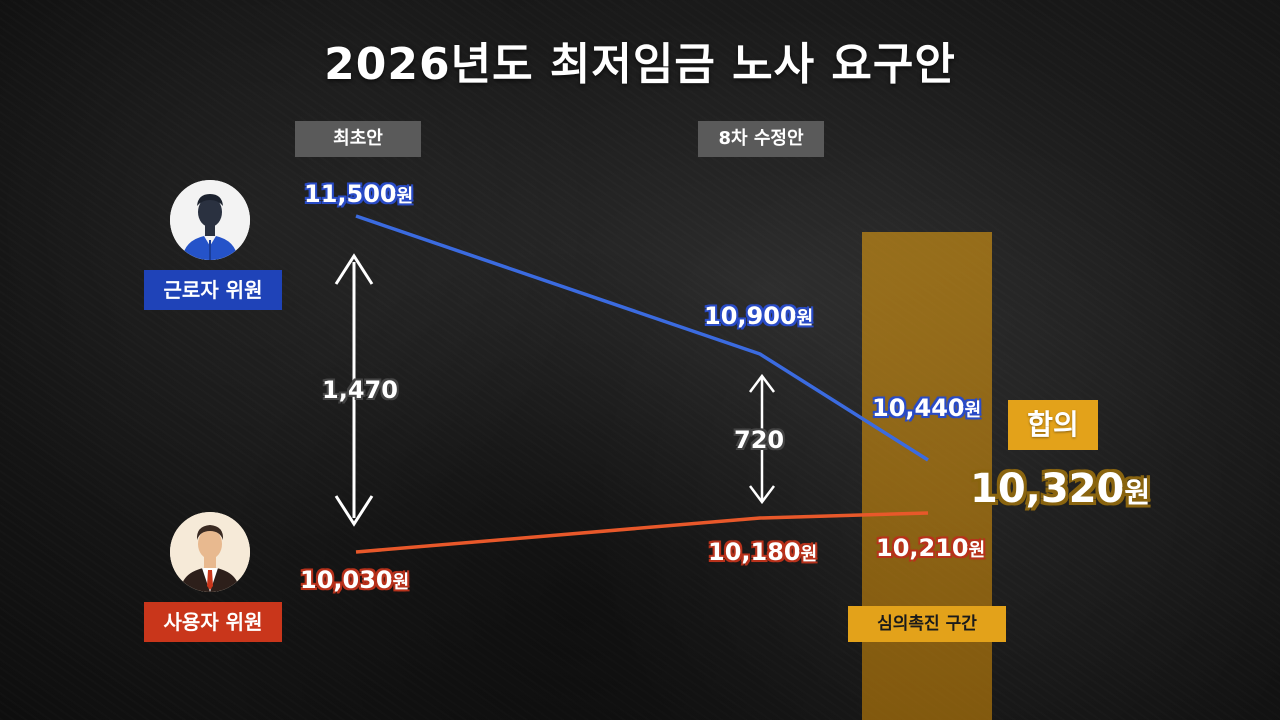 Image resolution: width=1280 pixels, height=720 pixels. Describe the element at coordinates (927, 408) in the screenshot. I see `worker-value-final: 10,440원` at that location.